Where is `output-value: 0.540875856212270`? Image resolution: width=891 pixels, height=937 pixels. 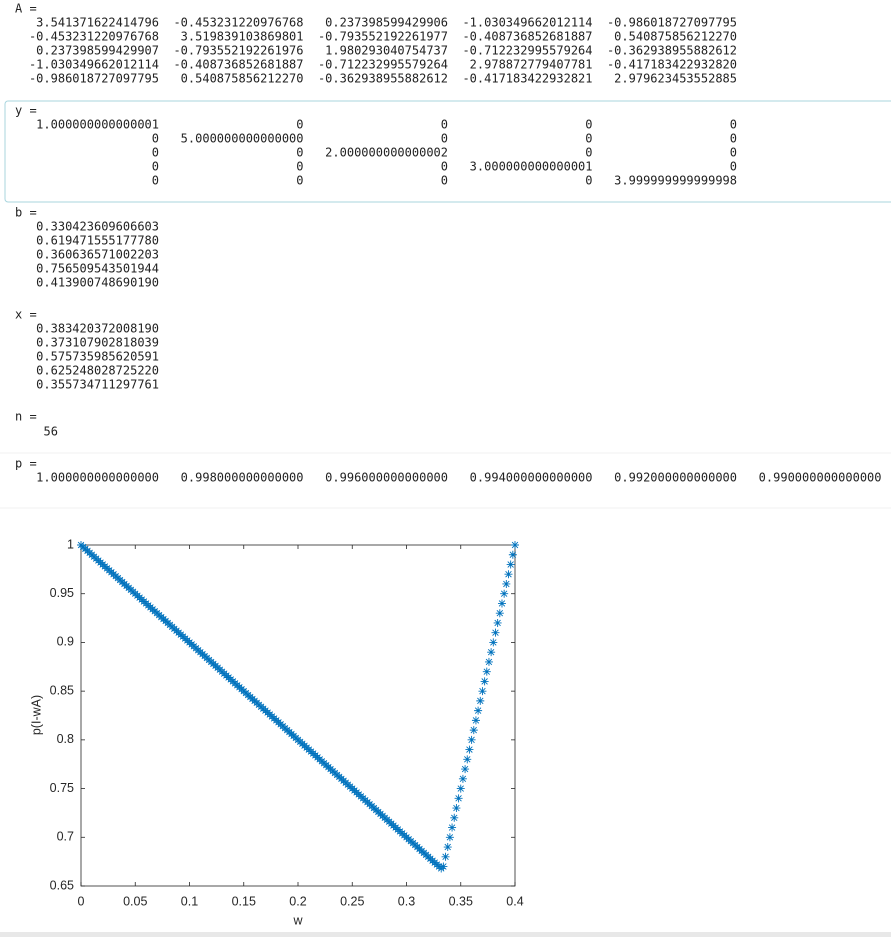
output-value: 0.540875856212270 is located at coordinates (242, 79).